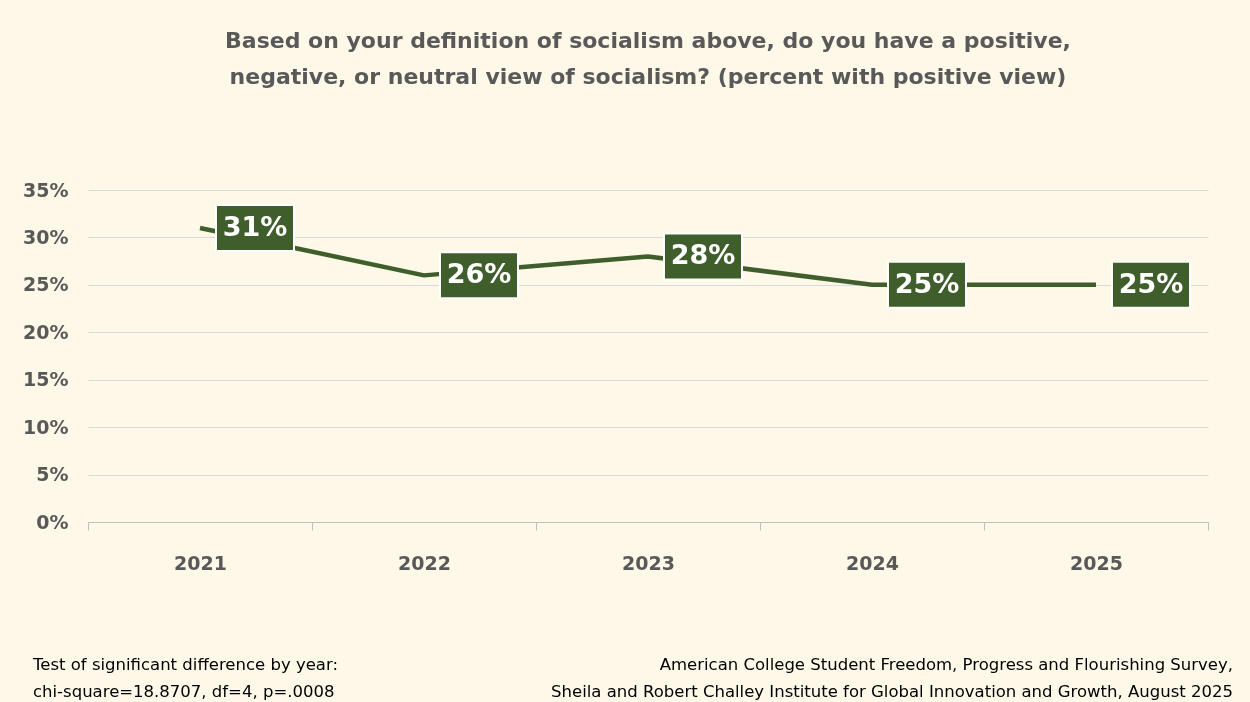  I want to click on y-tick-label: 0%, so click(52, 521).